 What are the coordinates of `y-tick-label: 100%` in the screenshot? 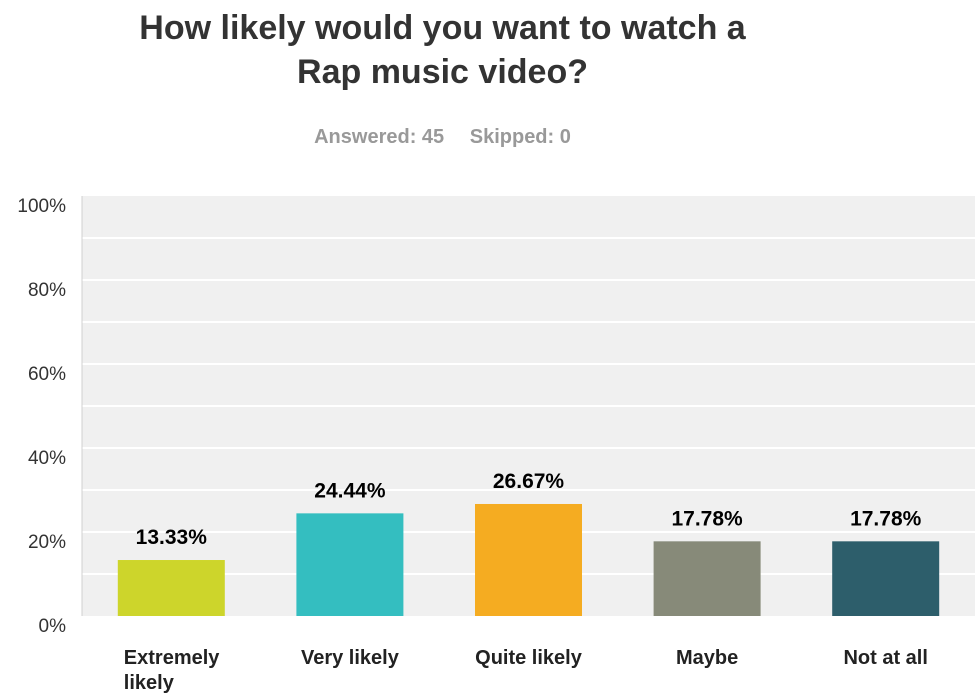 It's located at (41, 206).